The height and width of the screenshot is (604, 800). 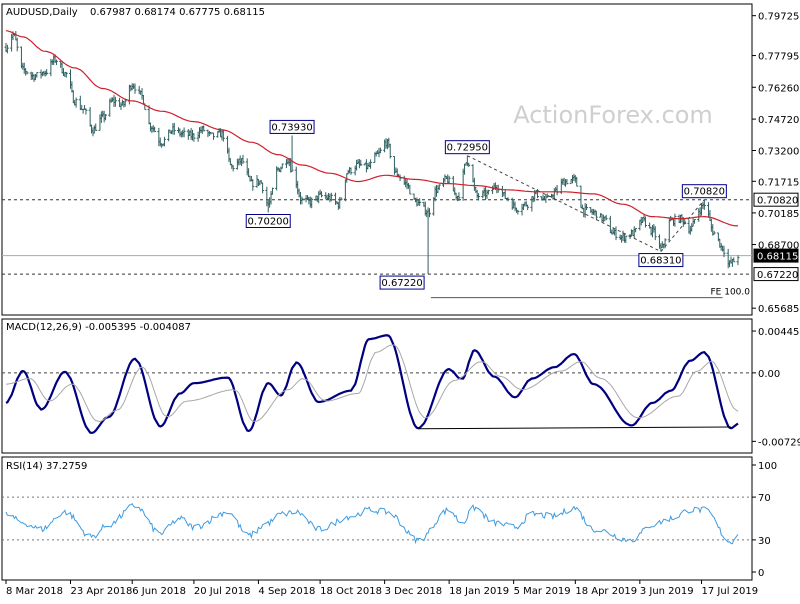 I want to click on annotation-0.73930: 0.73930, so click(x=292, y=126).